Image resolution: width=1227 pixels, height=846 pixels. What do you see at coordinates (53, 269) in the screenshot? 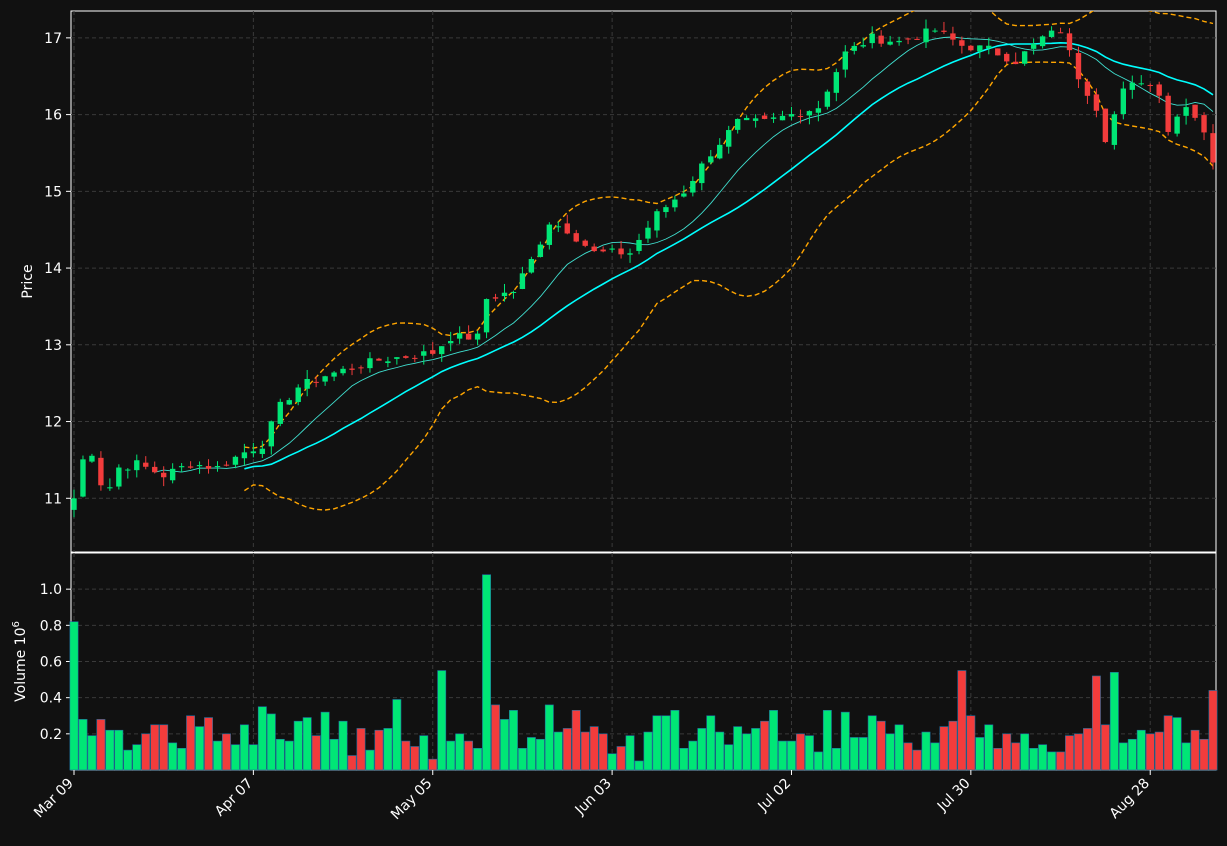
I see `price-y-tick-label: 14` at bounding box center [53, 269].